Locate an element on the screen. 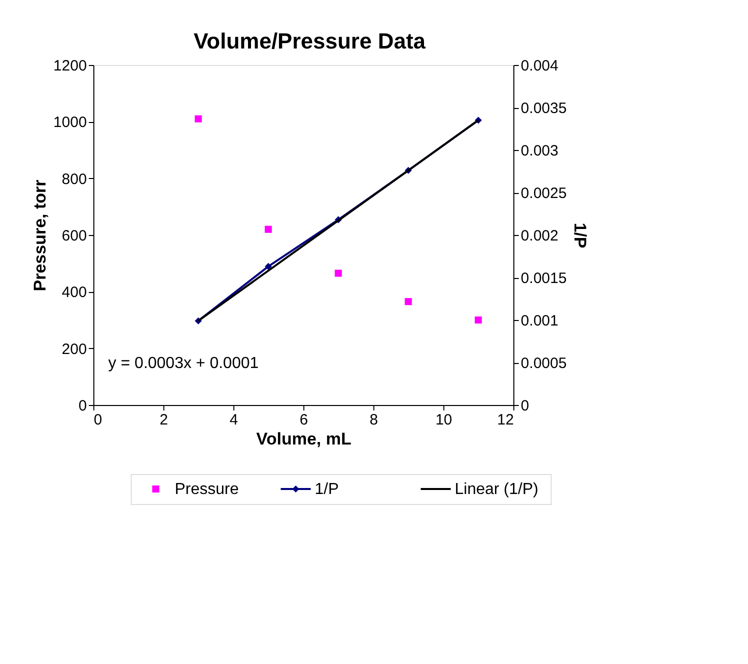 The image size is (748, 664). x-tick-label: 12 is located at coordinates (505, 420).